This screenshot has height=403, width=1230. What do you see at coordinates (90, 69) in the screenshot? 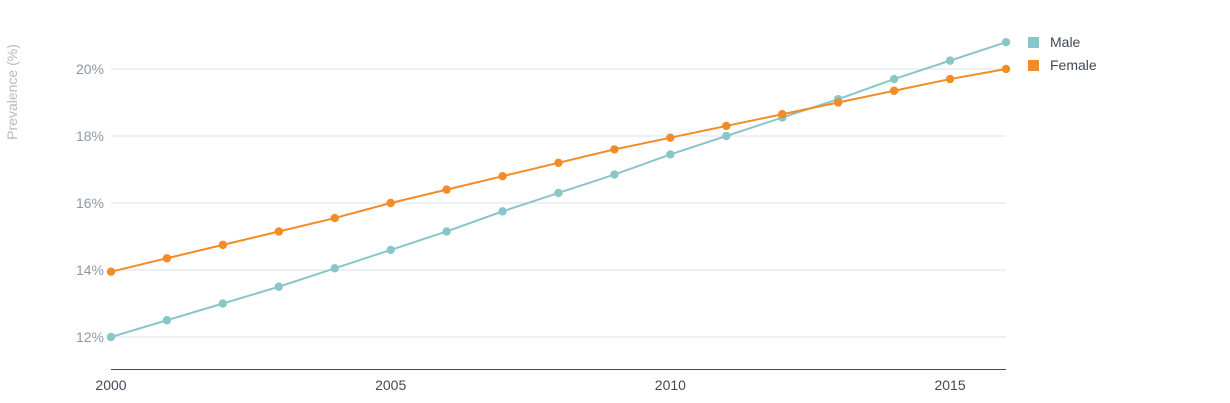
I see `y-tick-label: 20%` at bounding box center [90, 69].